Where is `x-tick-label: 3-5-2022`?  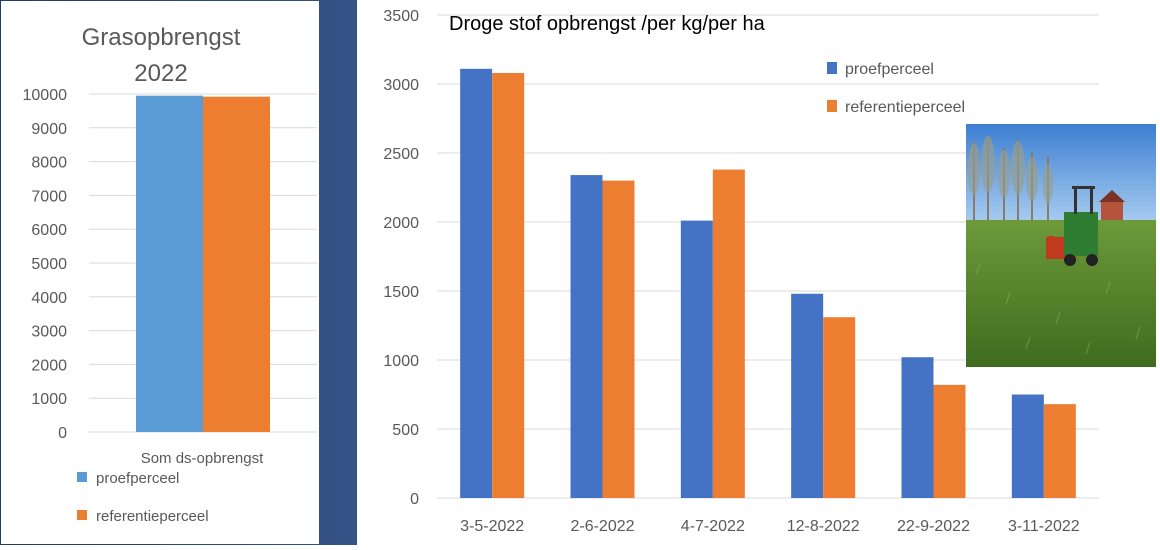
x-tick-label: 3-5-2022 is located at coordinates (492, 526).